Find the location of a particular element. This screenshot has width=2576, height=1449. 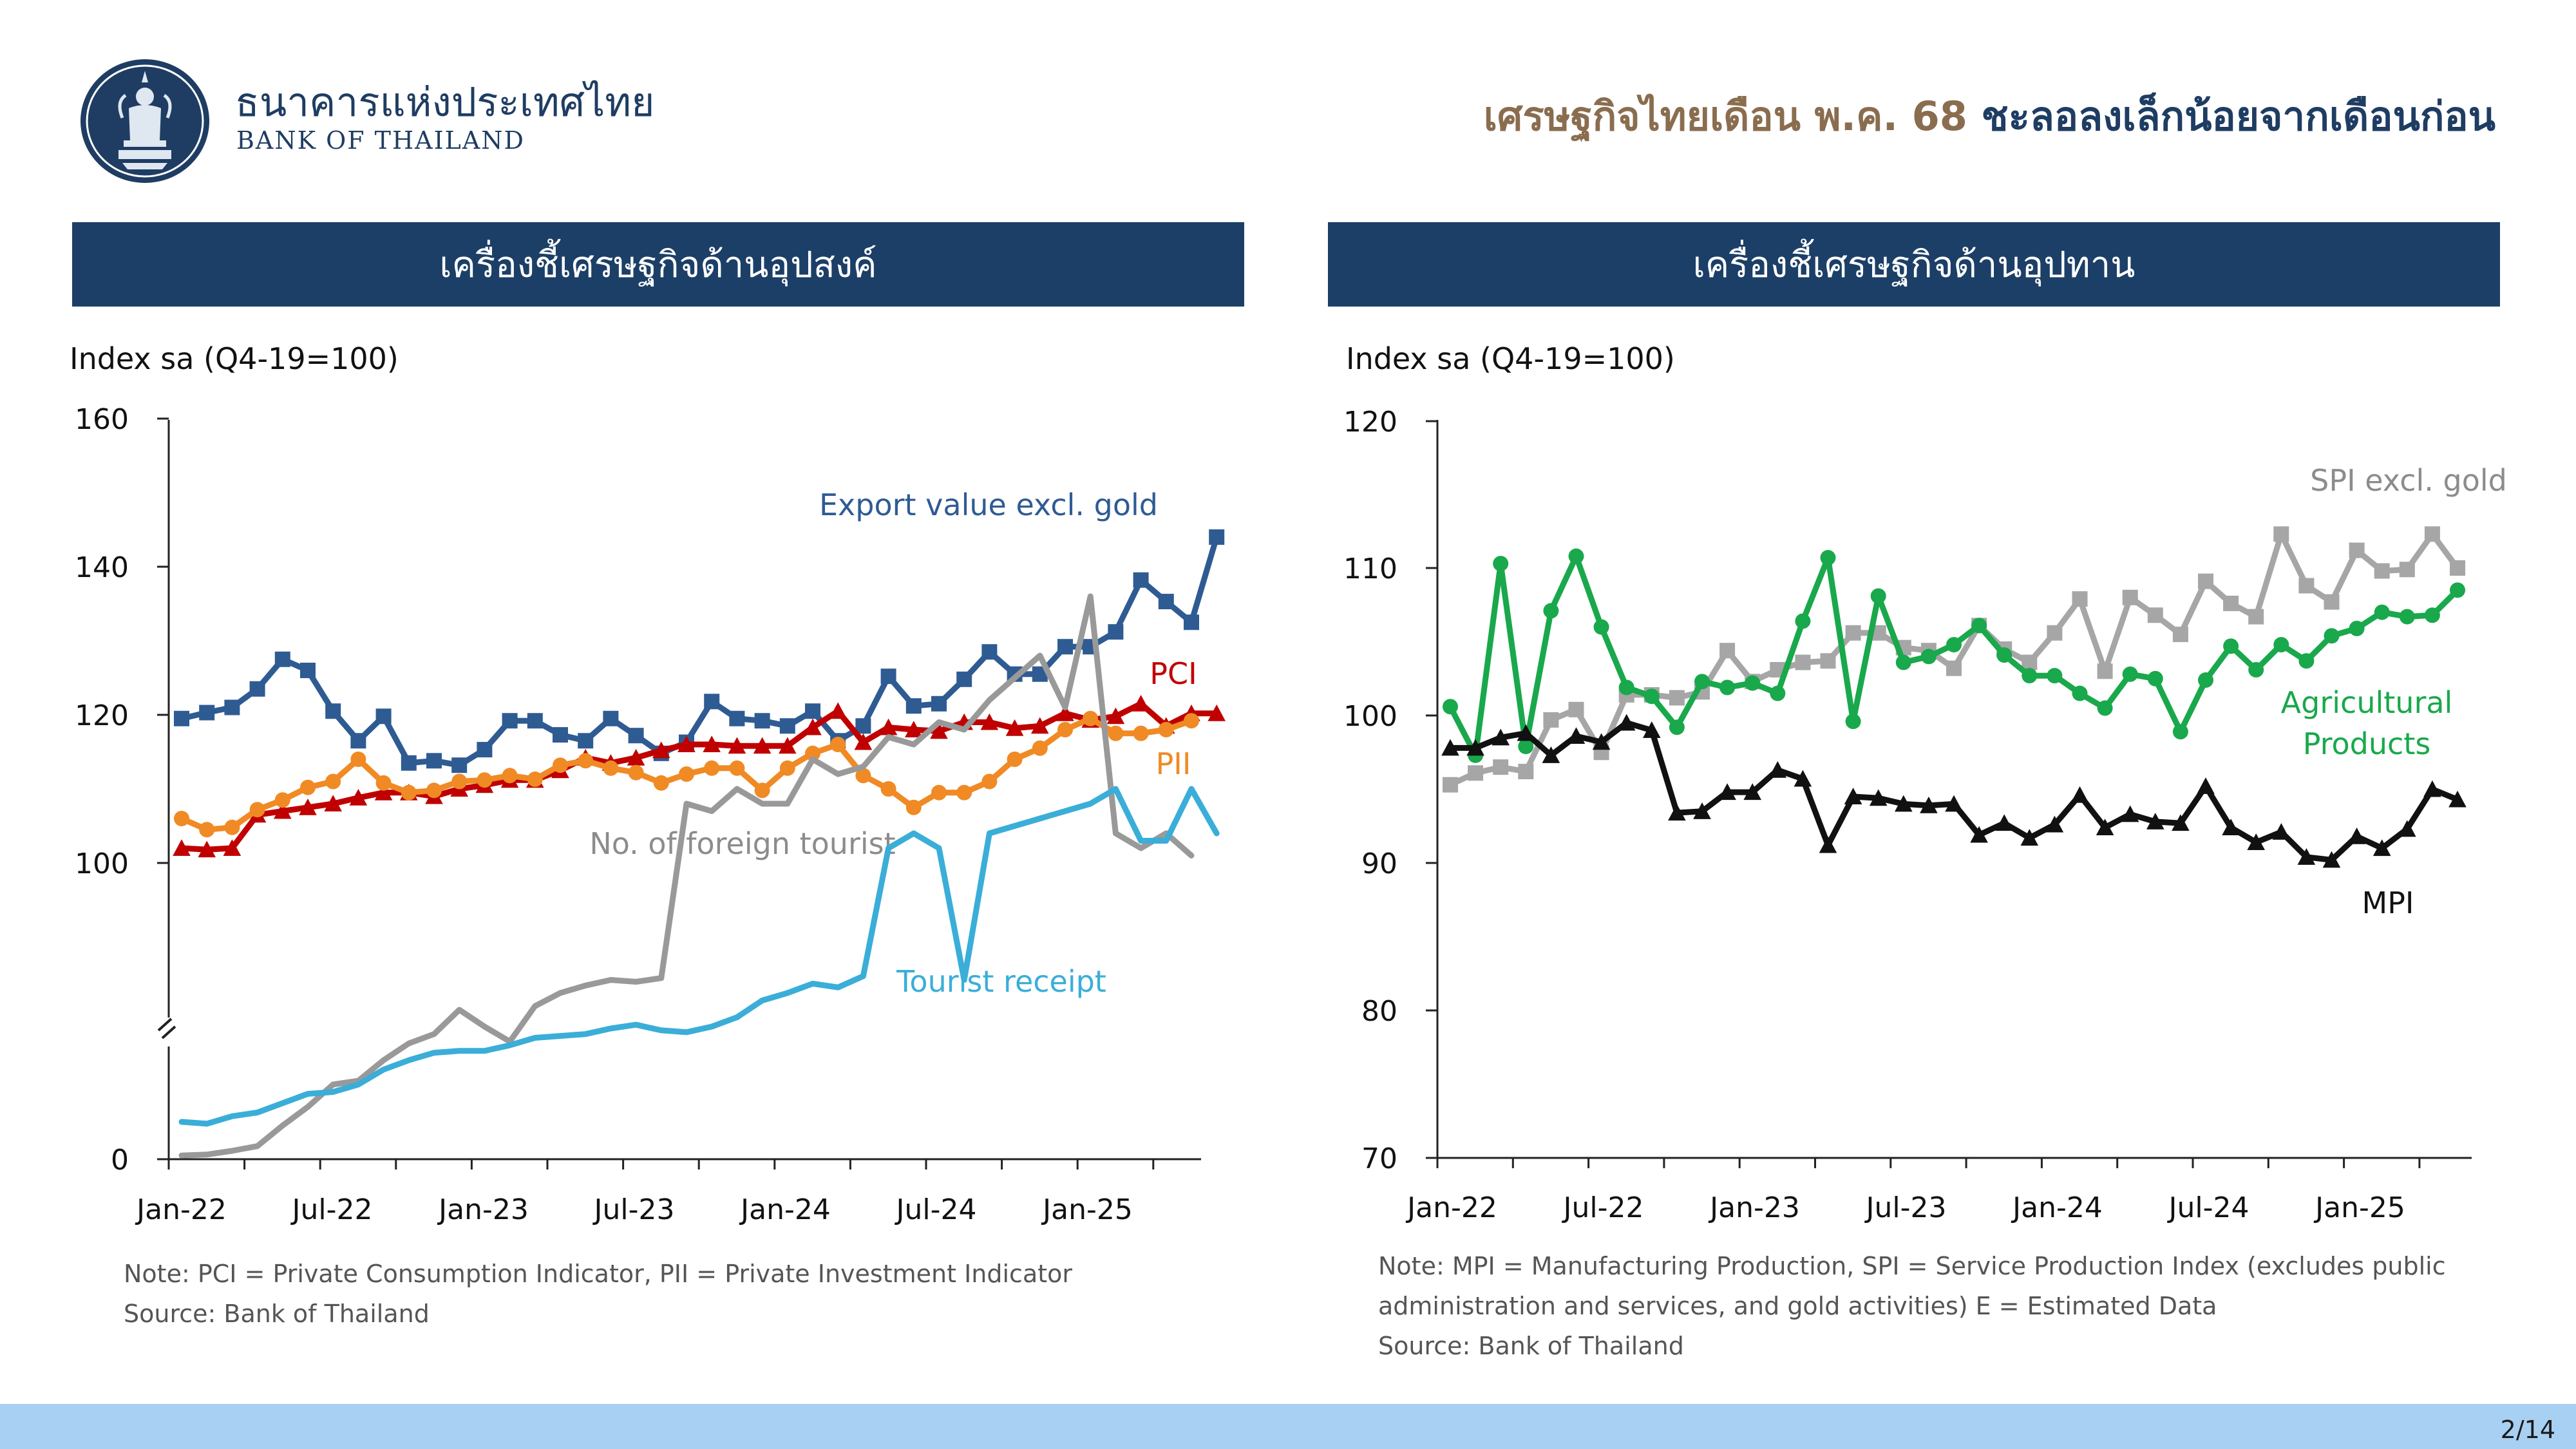

supply-x-tick-label: Jan-24 is located at coordinates (2057, 1207).